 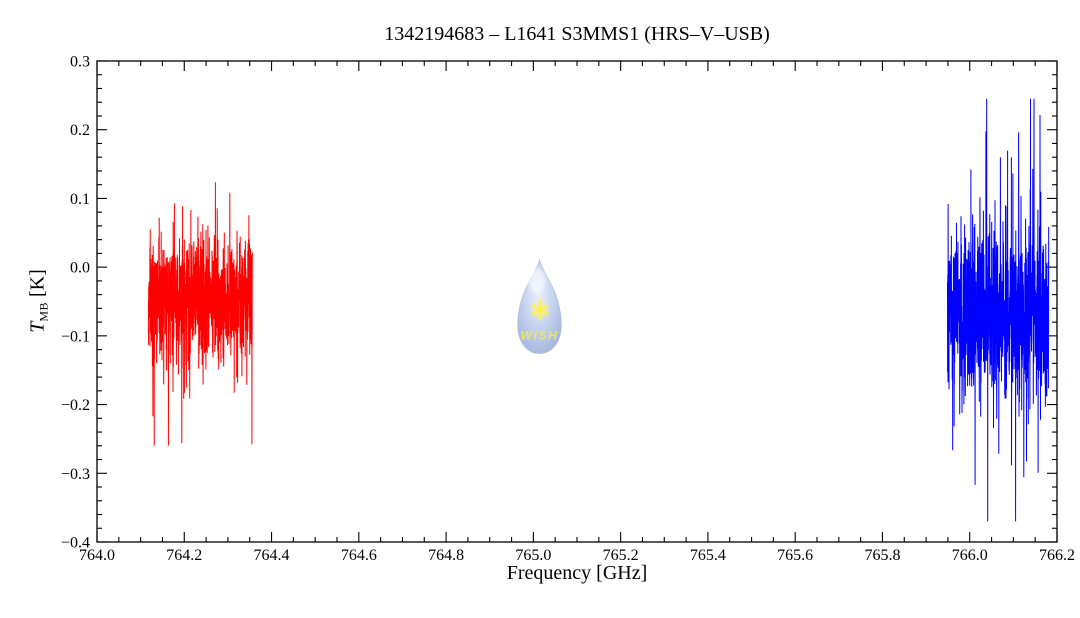 What do you see at coordinates (970, 555) in the screenshot?
I see `x-tick-label: 766.0` at bounding box center [970, 555].